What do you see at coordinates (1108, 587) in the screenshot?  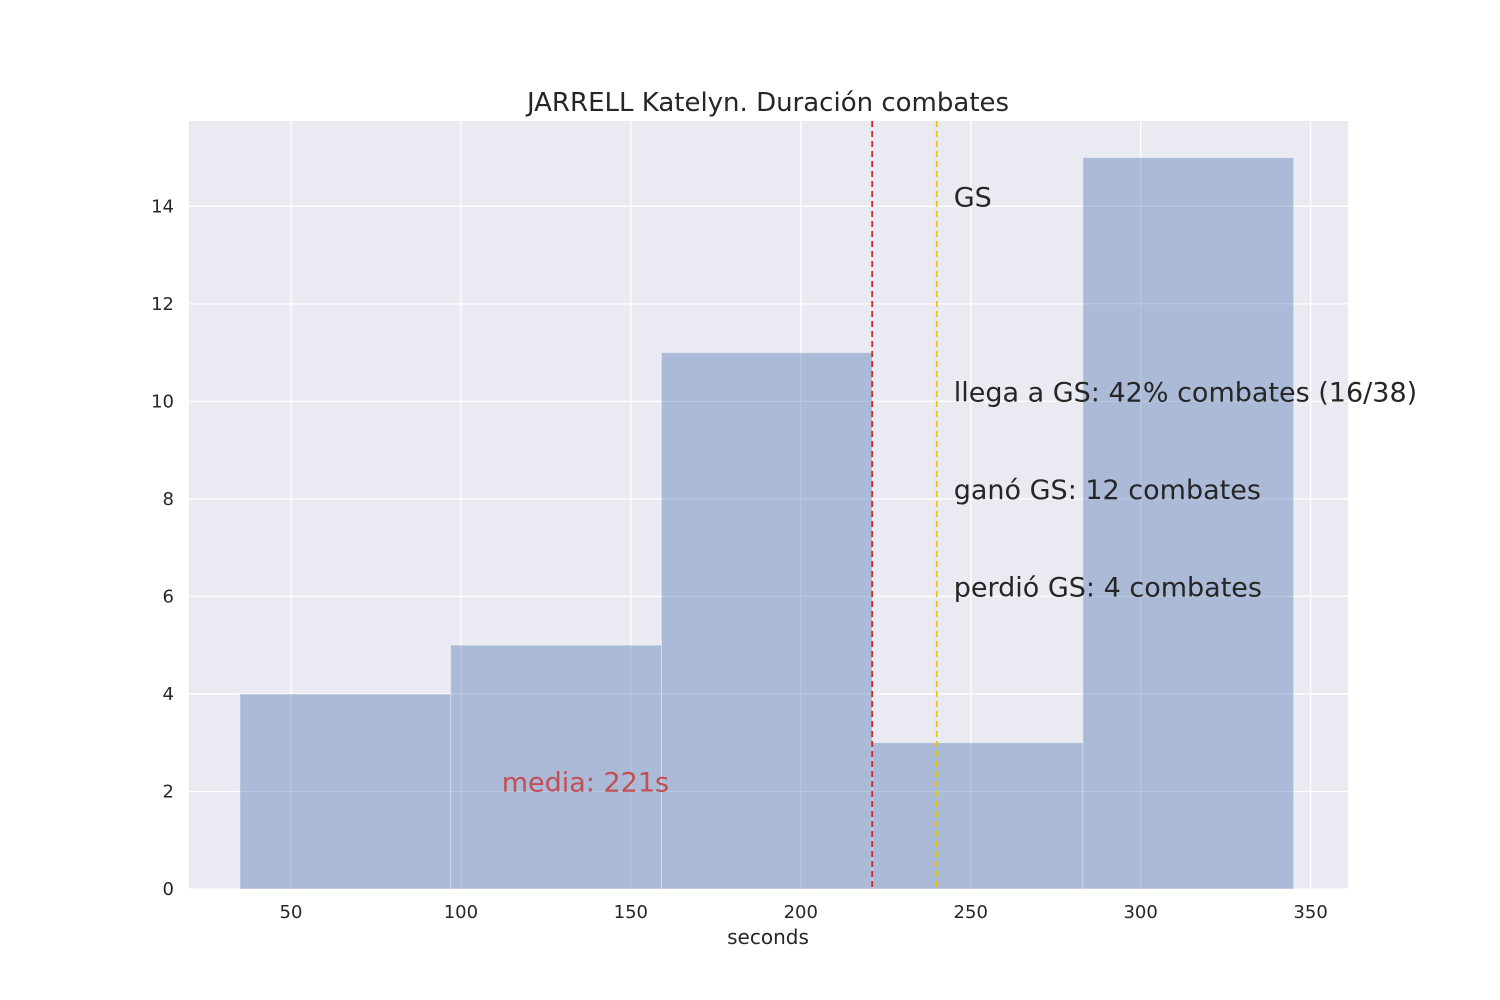 I see `annotation-text: perdió GS: 4 combates` at bounding box center [1108, 587].